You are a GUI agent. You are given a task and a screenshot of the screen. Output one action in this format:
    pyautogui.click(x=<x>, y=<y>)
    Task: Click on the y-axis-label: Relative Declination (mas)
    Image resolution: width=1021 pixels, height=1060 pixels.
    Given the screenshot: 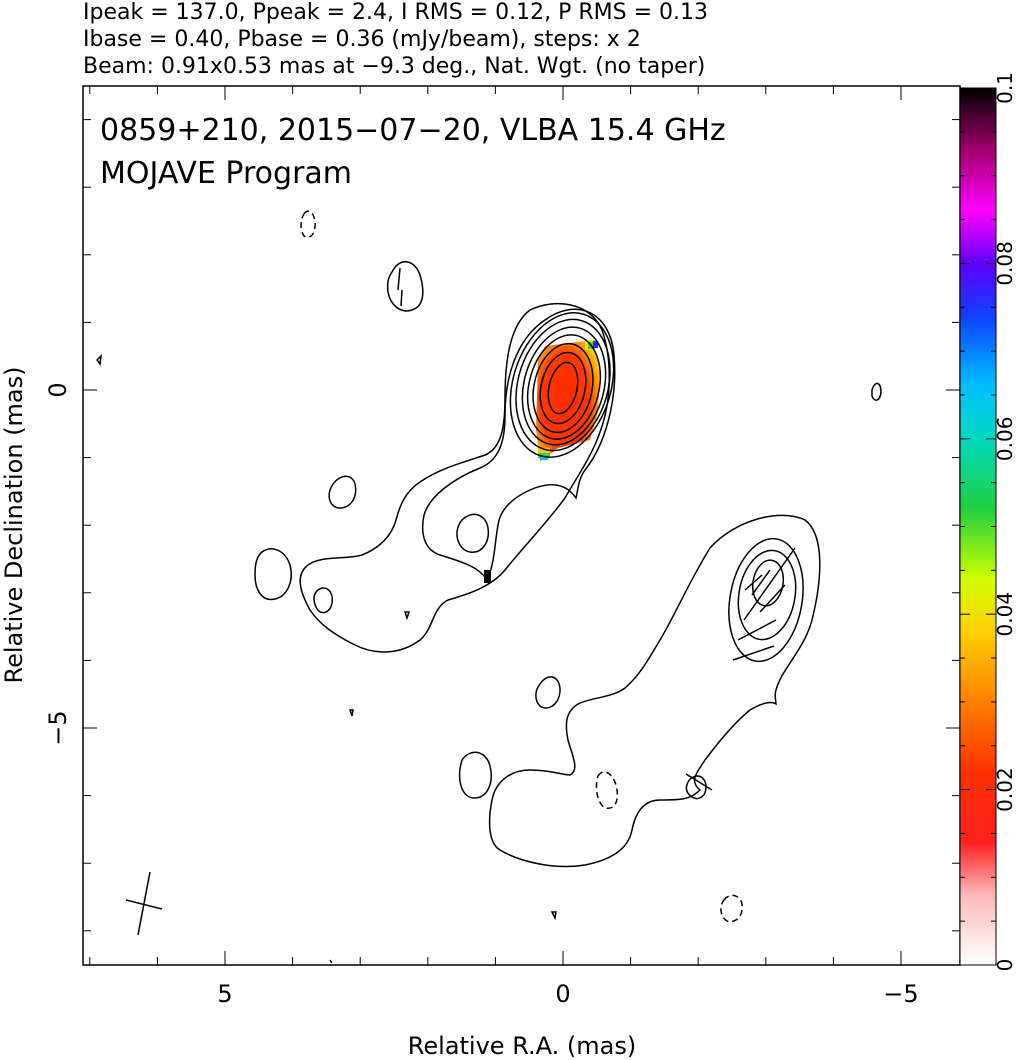 What is the action you would take?
    pyautogui.click(x=14, y=524)
    